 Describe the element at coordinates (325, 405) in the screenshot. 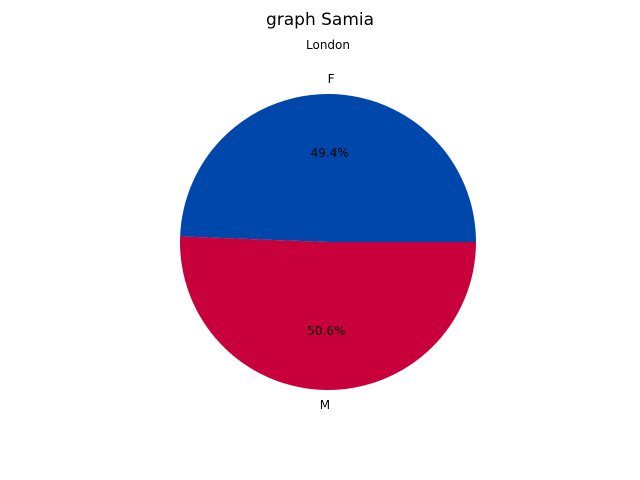

I see `slice-label-m: M` at that location.